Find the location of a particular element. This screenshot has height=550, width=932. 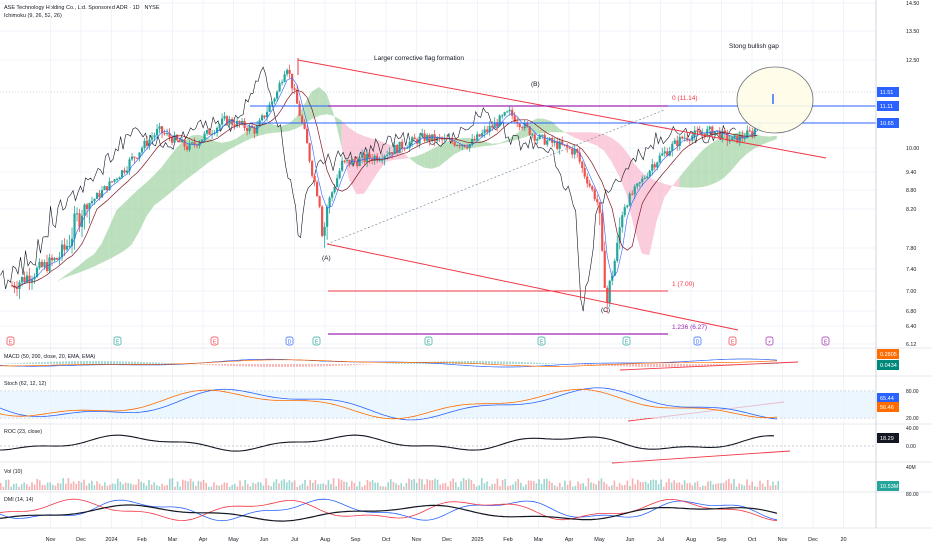

y-axis-tick: 7.00 is located at coordinates (911, 292).